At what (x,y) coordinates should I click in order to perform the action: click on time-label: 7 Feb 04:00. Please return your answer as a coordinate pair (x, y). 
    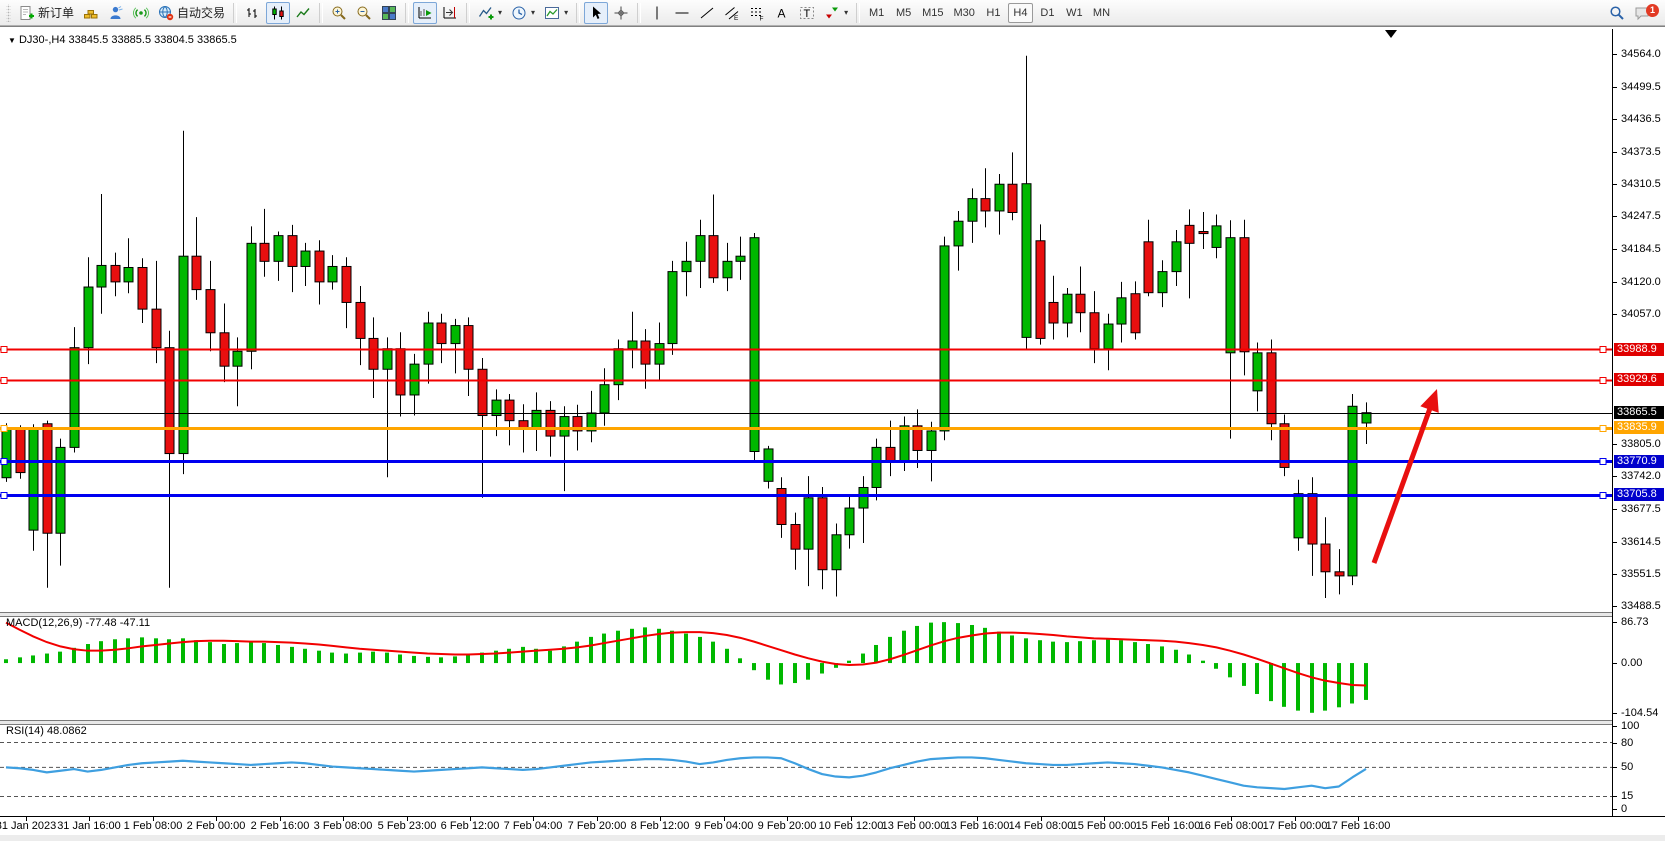
    Looking at the image, I should click on (533, 826).